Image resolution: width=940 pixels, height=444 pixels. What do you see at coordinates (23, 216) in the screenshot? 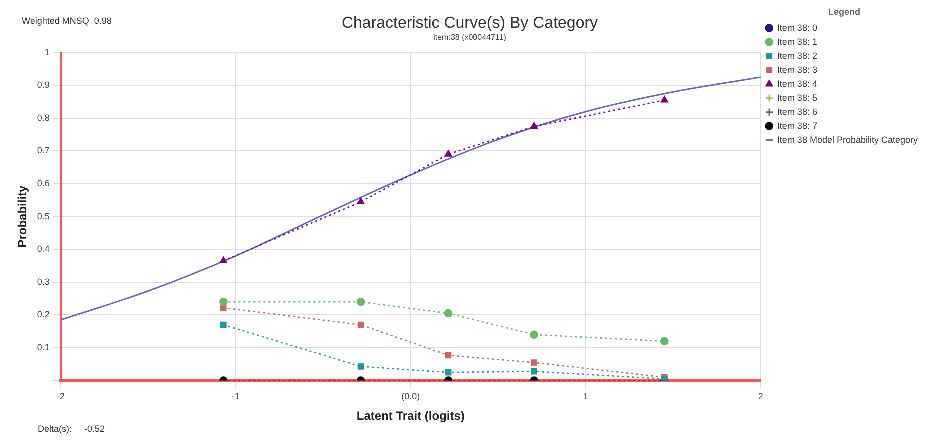
I see `y-axis-title: Probability` at bounding box center [23, 216].